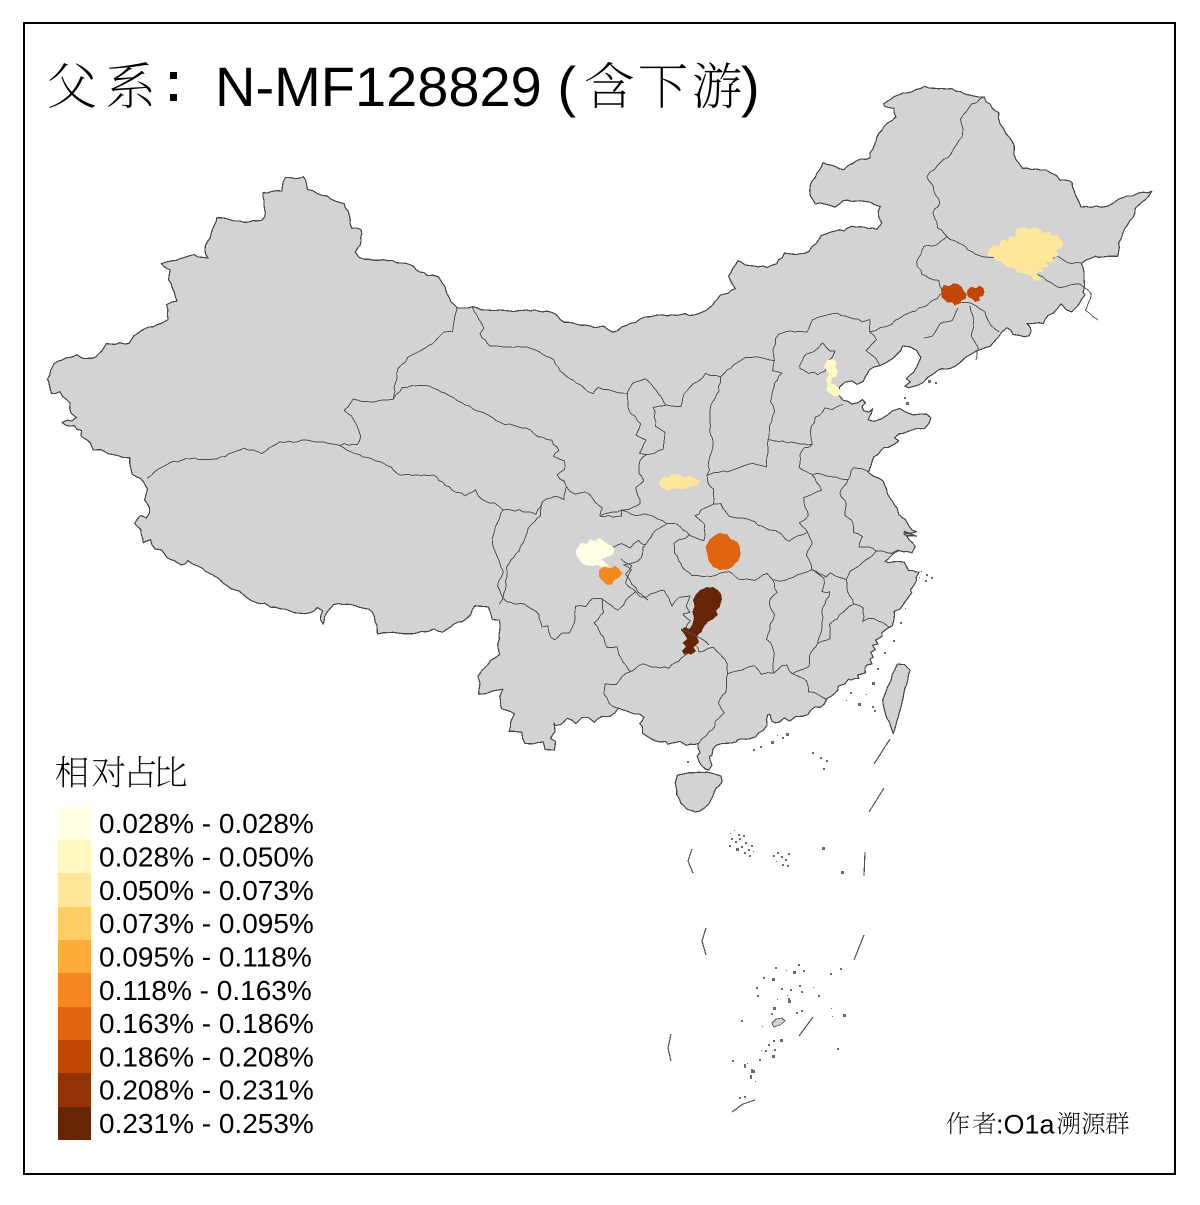 Image resolution: width=1200 pixels, height=1205 pixels. What do you see at coordinates (1026, 1125) in the screenshot?
I see `svg-text: :O1a` at bounding box center [1026, 1125].